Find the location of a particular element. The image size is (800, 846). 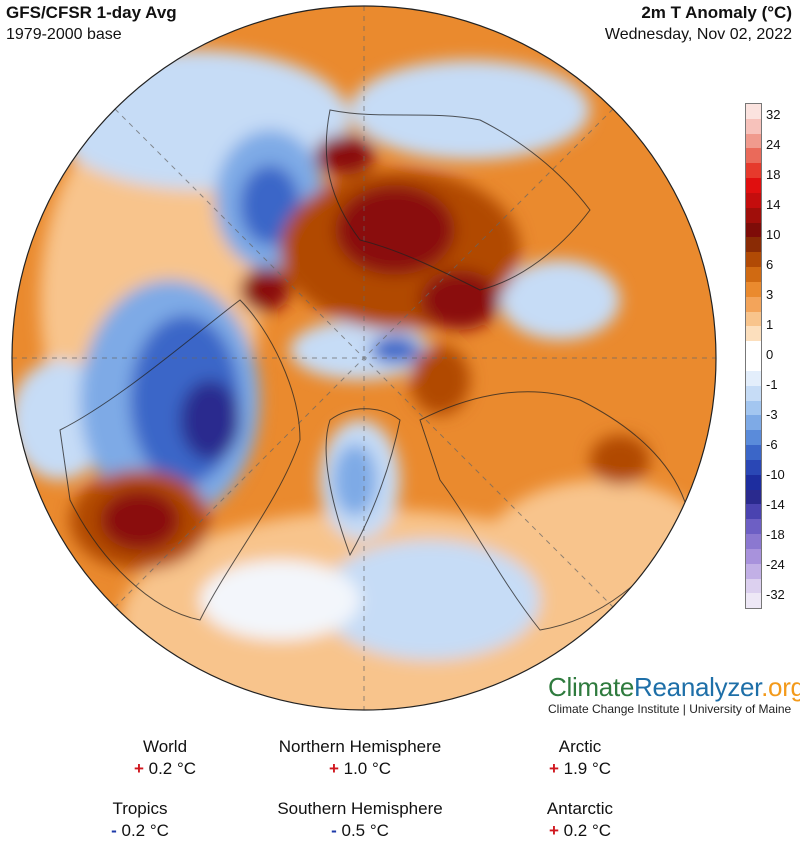

baseline-label: 1979-2000 base is located at coordinates (64, 34).